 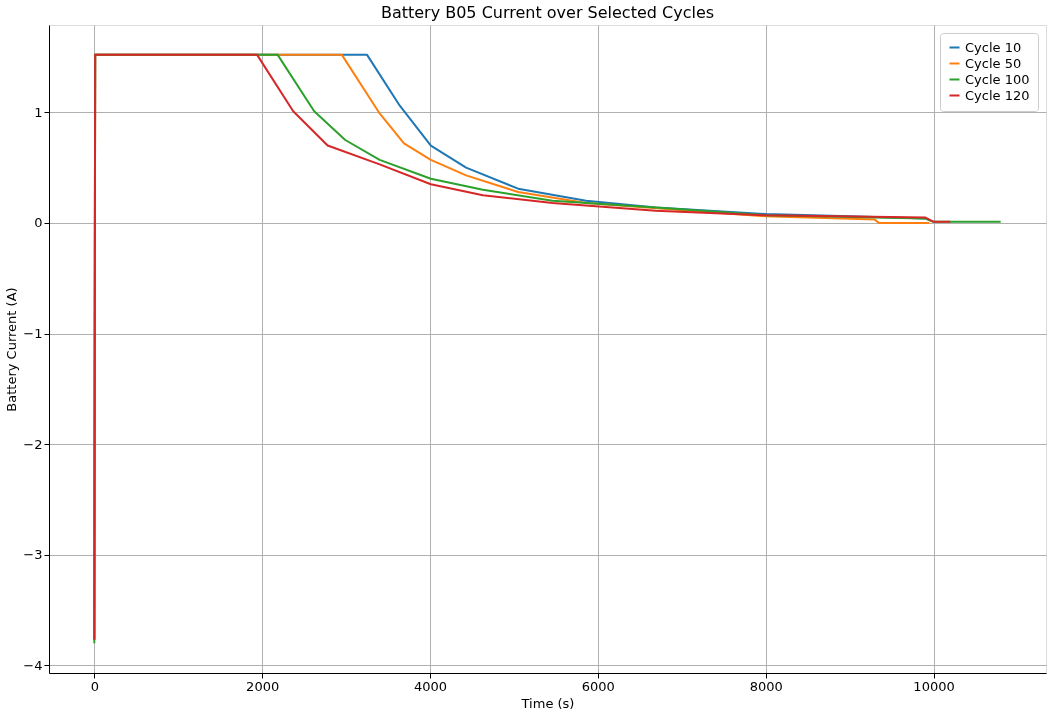 I want to click on x-tick-label: 8000, so click(x=766, y=686).